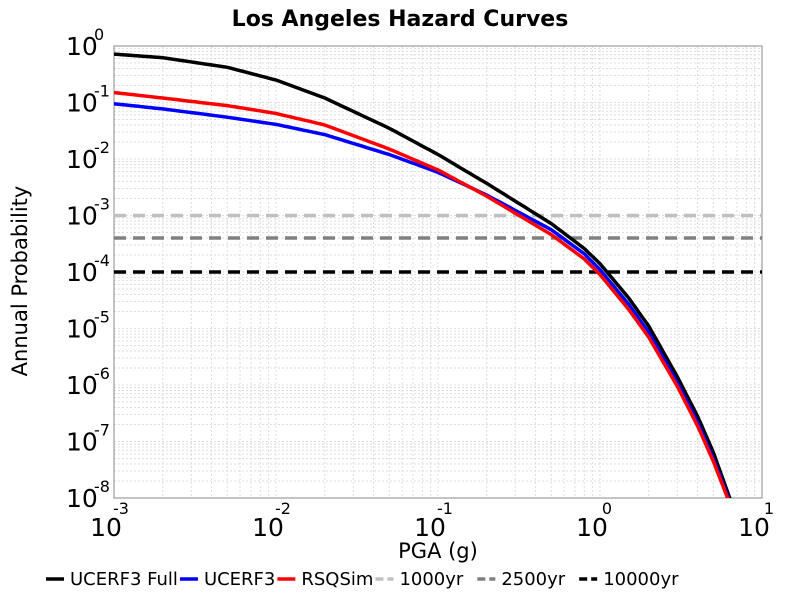 Image resolution: width=800 pixels, height=600 pixels. What do you see at coordinates (102, 260) in the screenshot?
I see `y-tick-exponent: -4` at bounding box center [102, 260].